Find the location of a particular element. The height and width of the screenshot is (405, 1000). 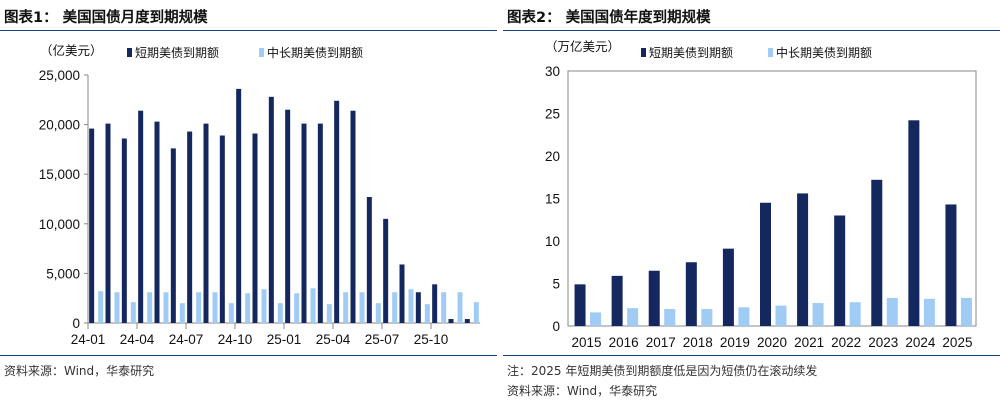

x-tick-label: 25-01 is located at coordinates (284, 339).